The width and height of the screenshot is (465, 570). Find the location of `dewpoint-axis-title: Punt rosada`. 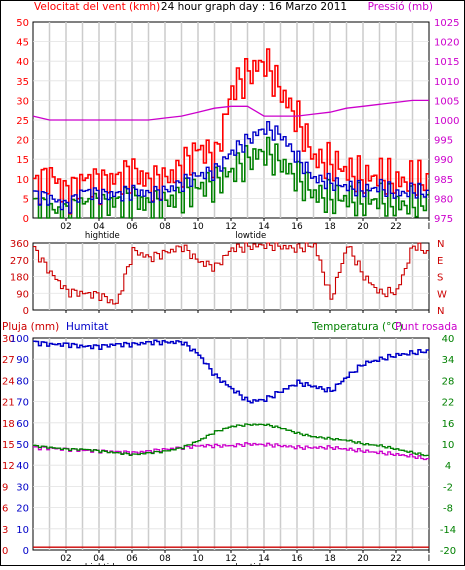

dewpoint-axis-title: Punt rosada is located at coordinates (426, 327).